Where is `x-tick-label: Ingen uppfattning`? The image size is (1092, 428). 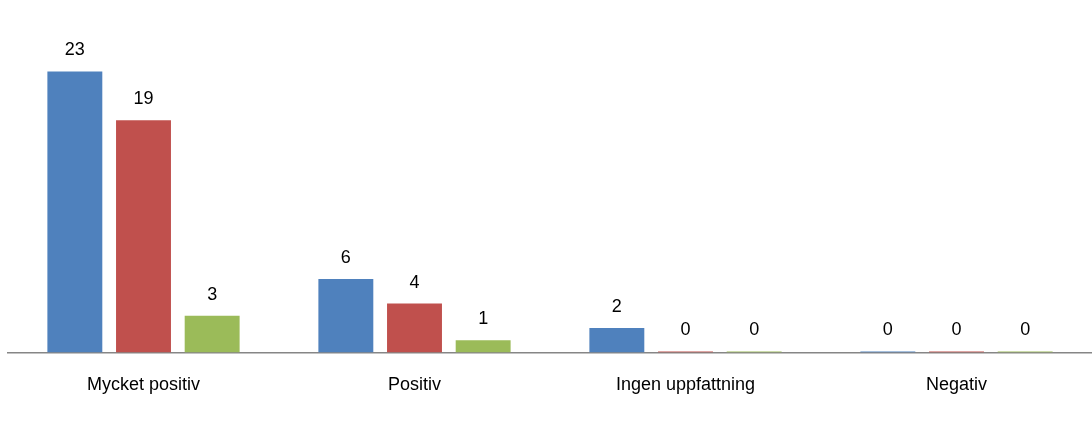
x-tick-label: Ingen uppfattning is located at coordinates (685, 384).